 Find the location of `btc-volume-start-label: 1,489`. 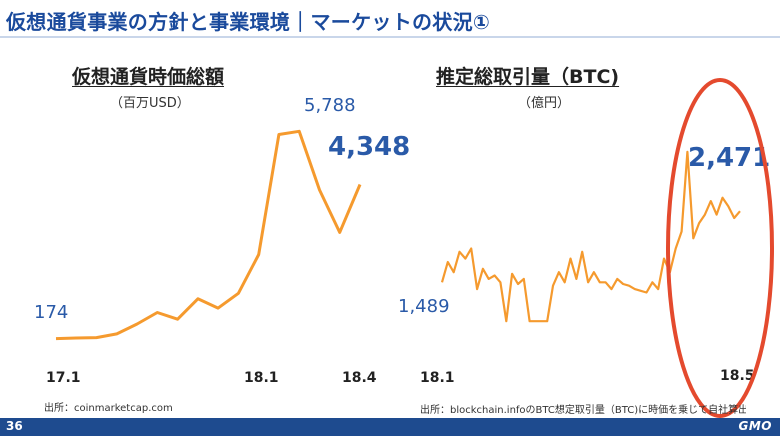

btc-volume-start-label: 1,489 is located at coordinates (424, 306).